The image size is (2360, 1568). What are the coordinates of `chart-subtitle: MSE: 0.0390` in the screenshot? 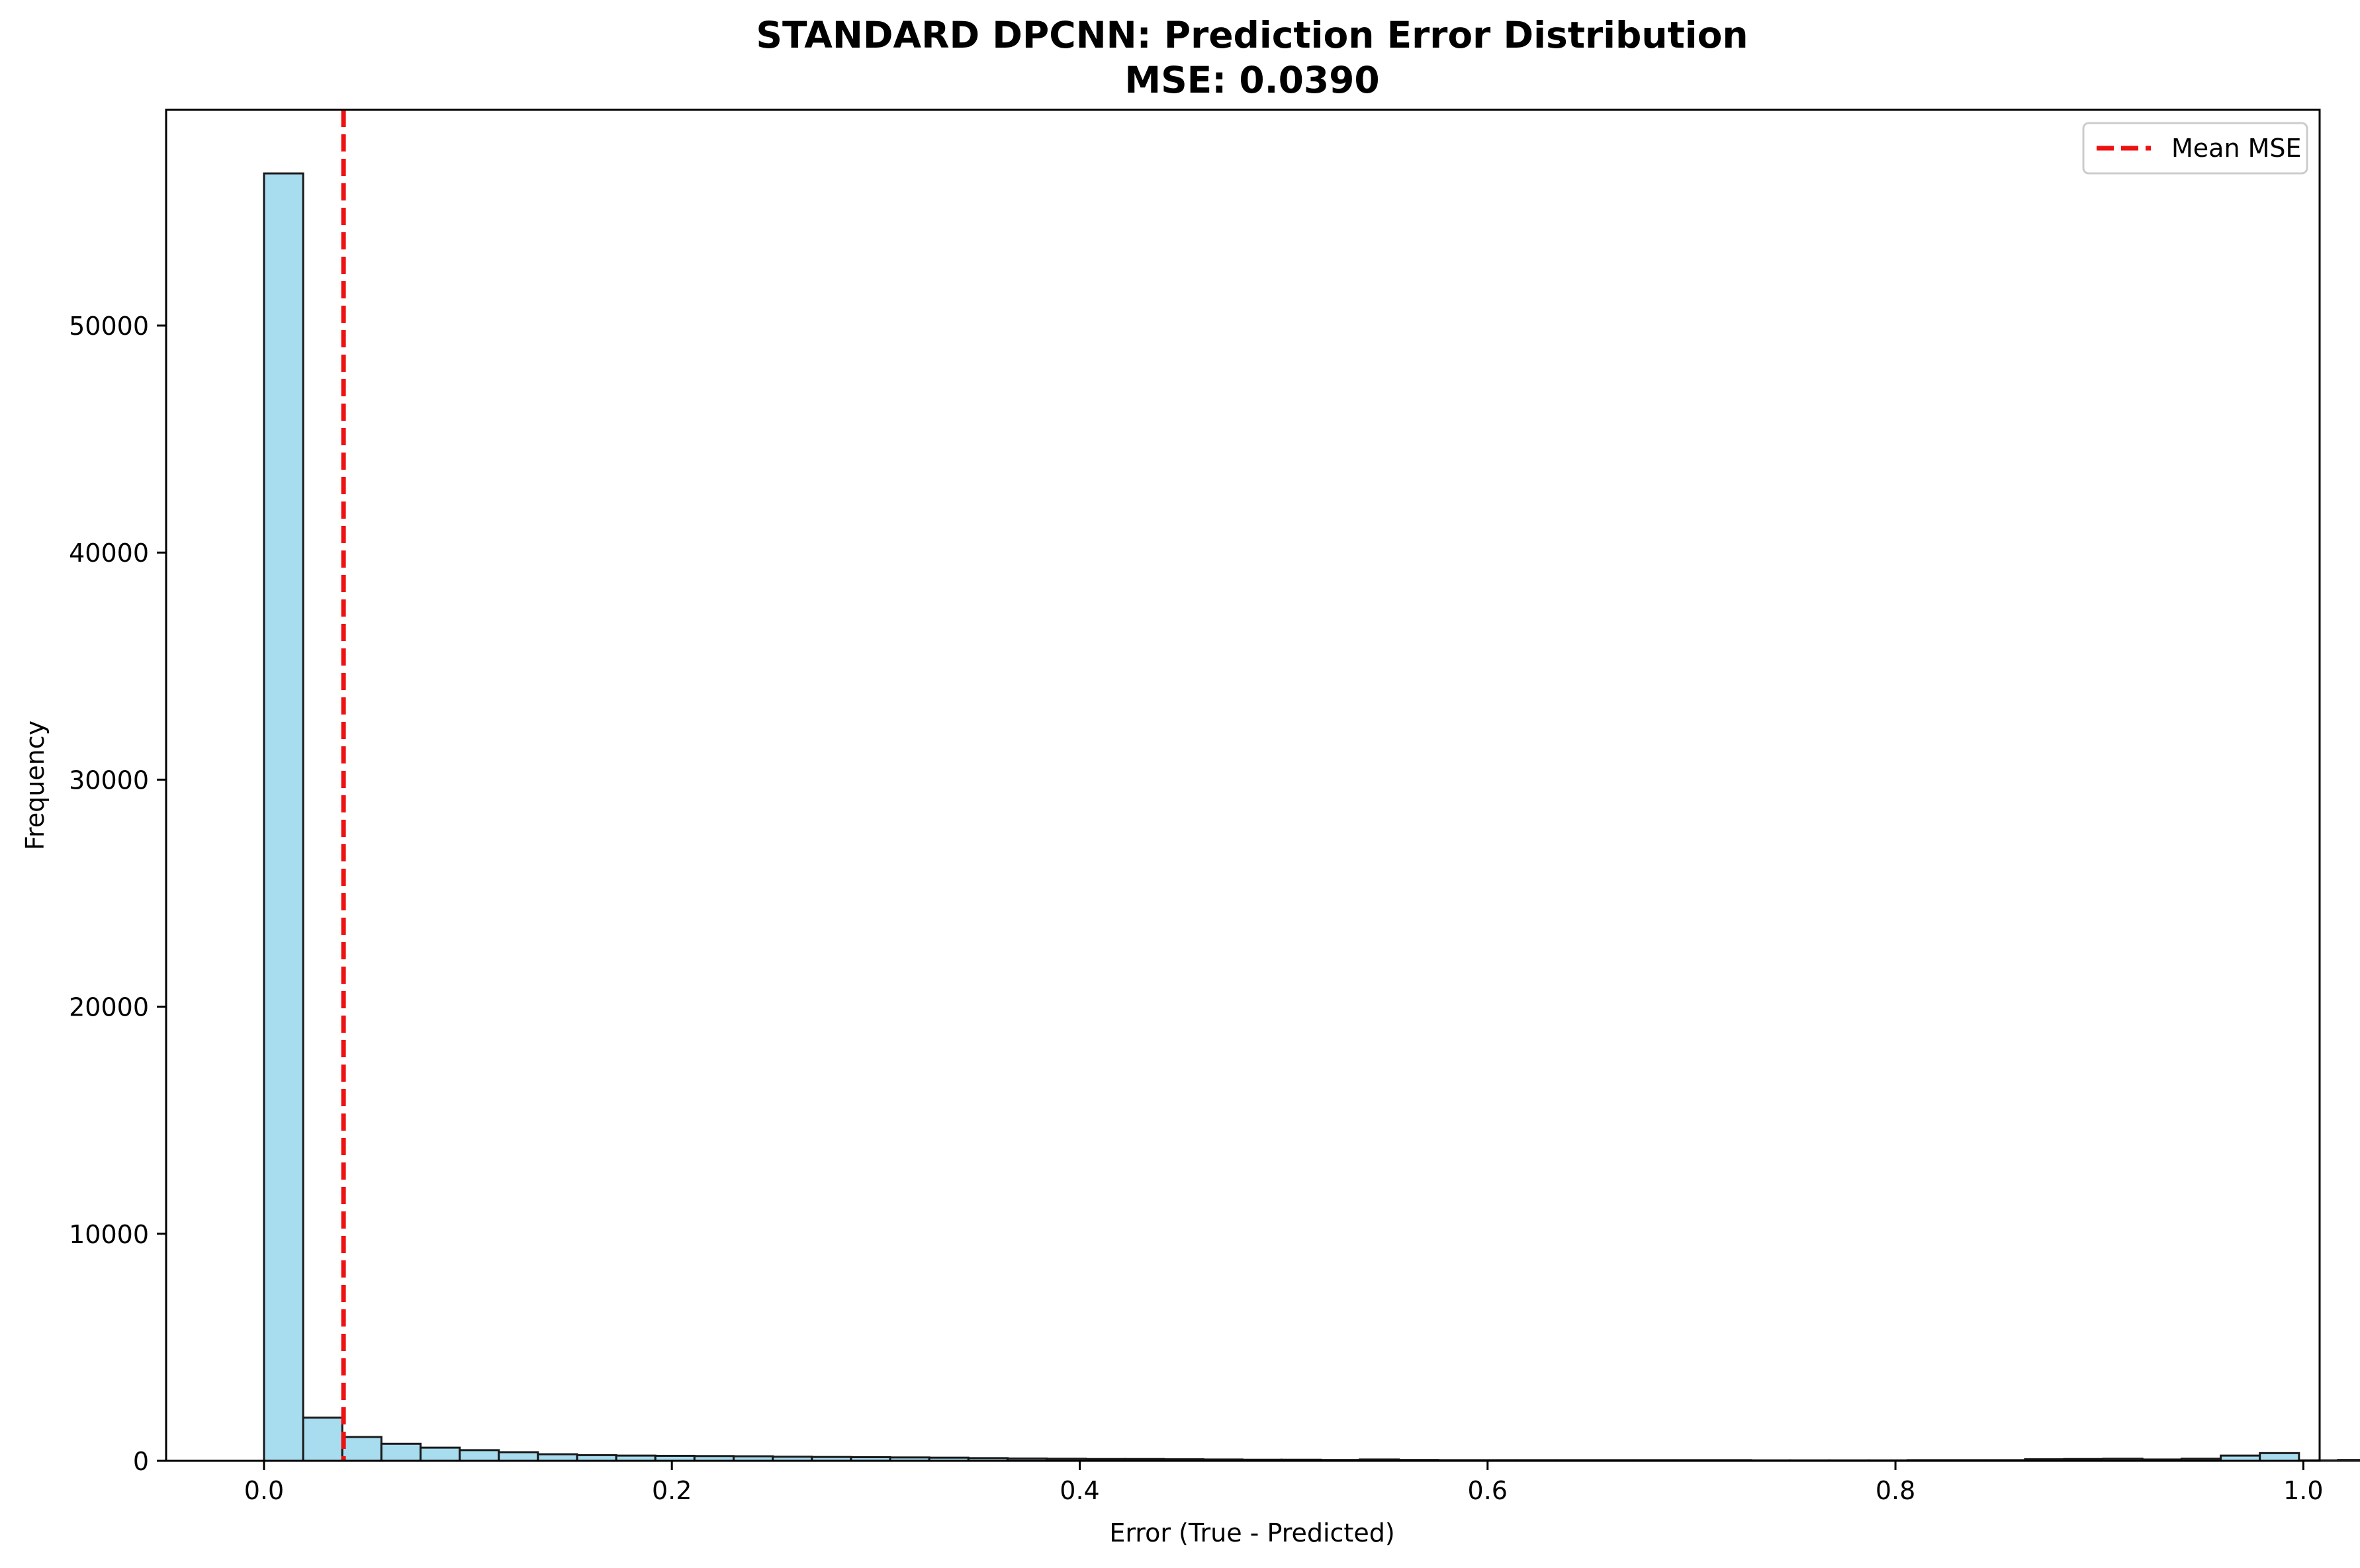 It's located at (1251, 80).